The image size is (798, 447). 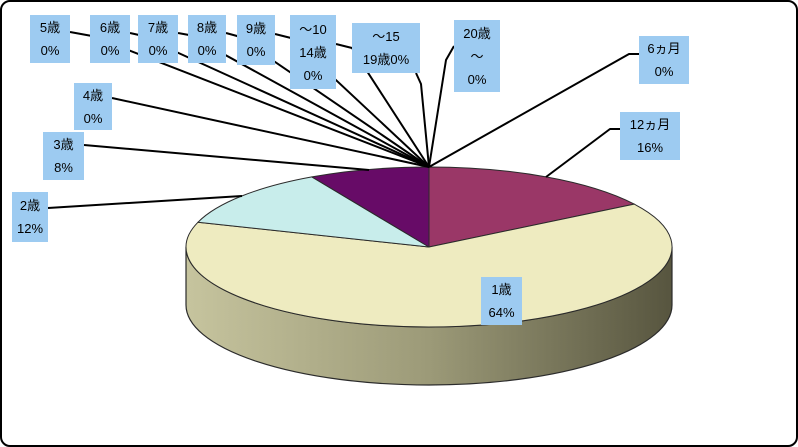 What do you see at coordinates (270, 132) in the screenshot?
I see `leader-line-4y` at bounding box center [270, 132].